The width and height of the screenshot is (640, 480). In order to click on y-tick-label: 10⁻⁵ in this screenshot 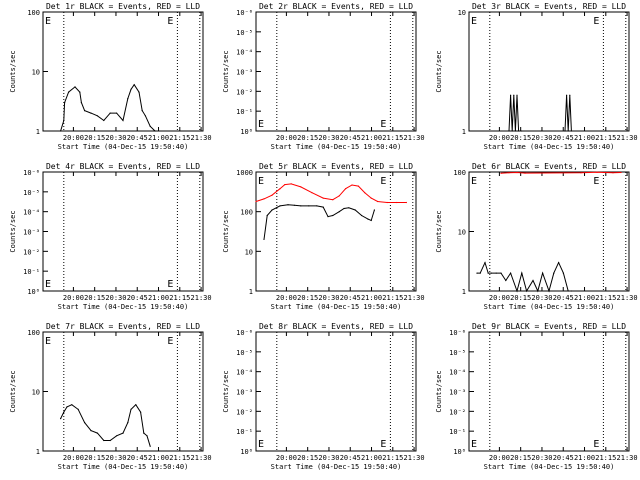, I will do `click(244, 353)`.